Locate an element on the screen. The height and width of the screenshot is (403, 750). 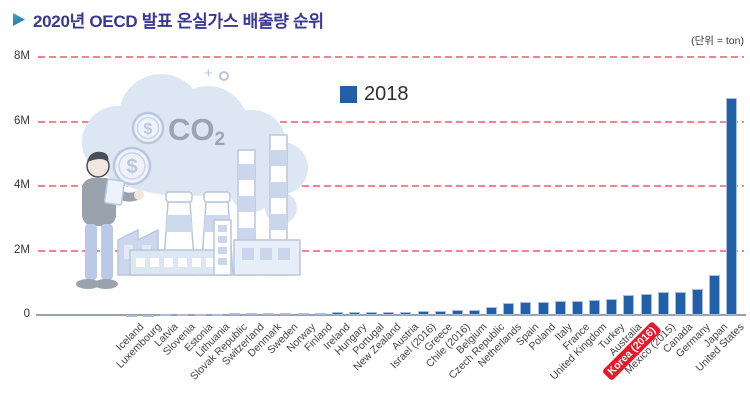
legend: 2018 is located at coordinates (374, 94).